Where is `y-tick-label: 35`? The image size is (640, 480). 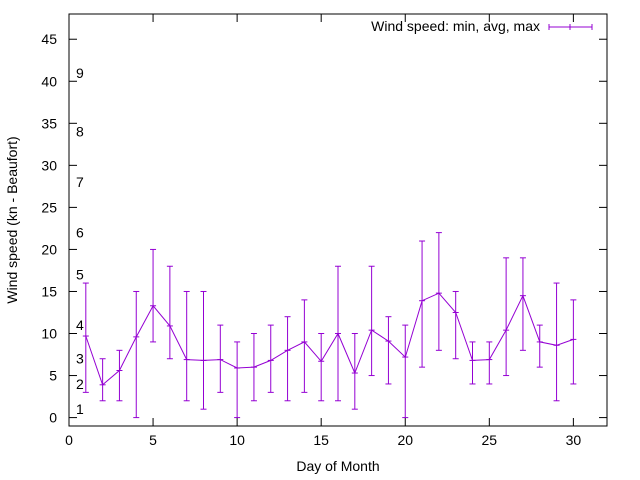
y-tick-label: 35 is located at coordinates (49, 123).